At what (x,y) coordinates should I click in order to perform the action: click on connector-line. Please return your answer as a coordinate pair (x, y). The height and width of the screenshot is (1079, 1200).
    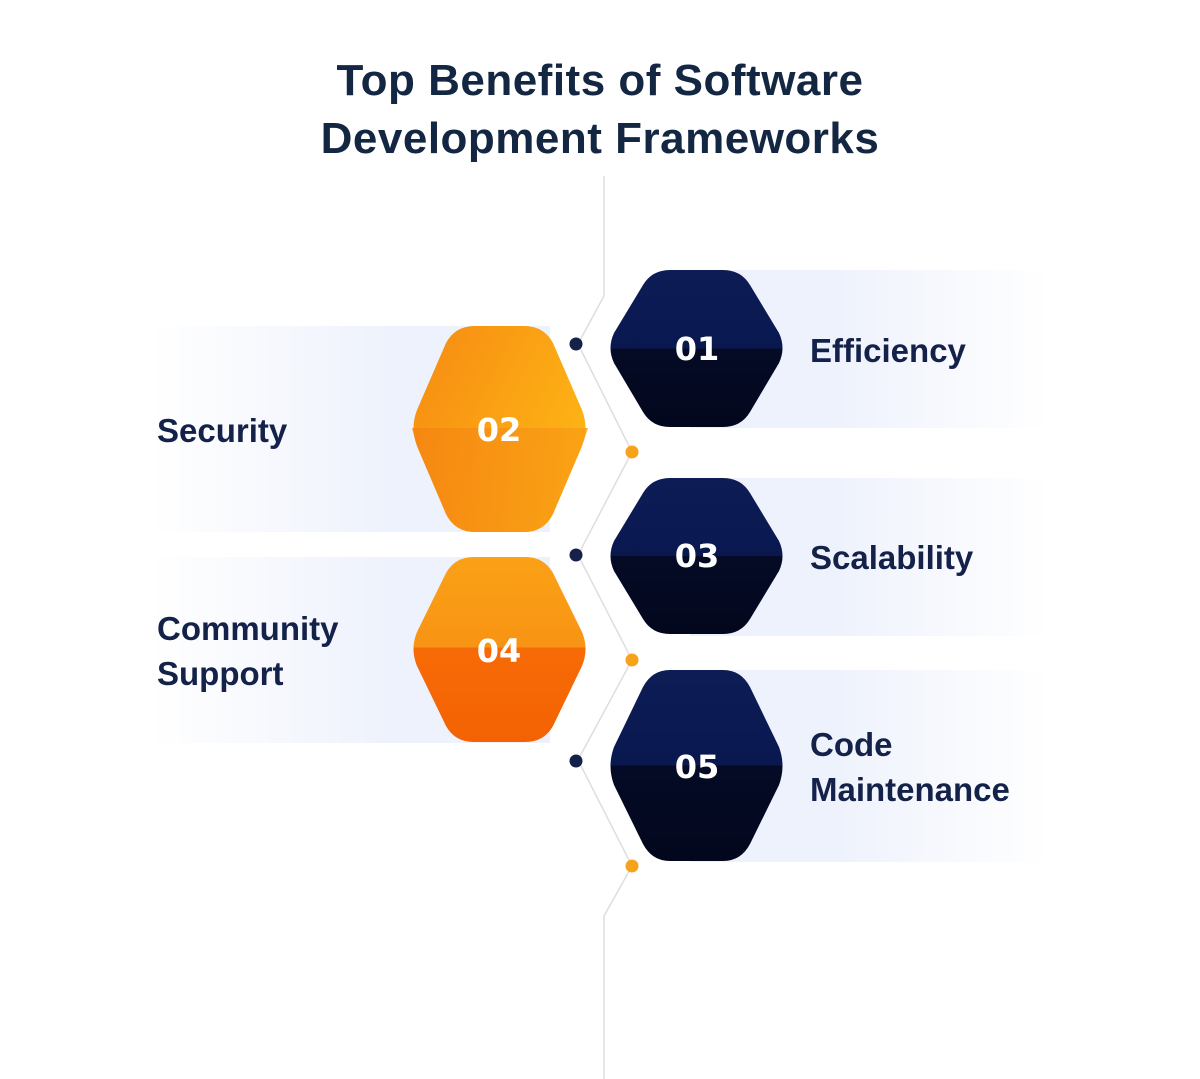
    Looking at the image, I should click on (605, 627).